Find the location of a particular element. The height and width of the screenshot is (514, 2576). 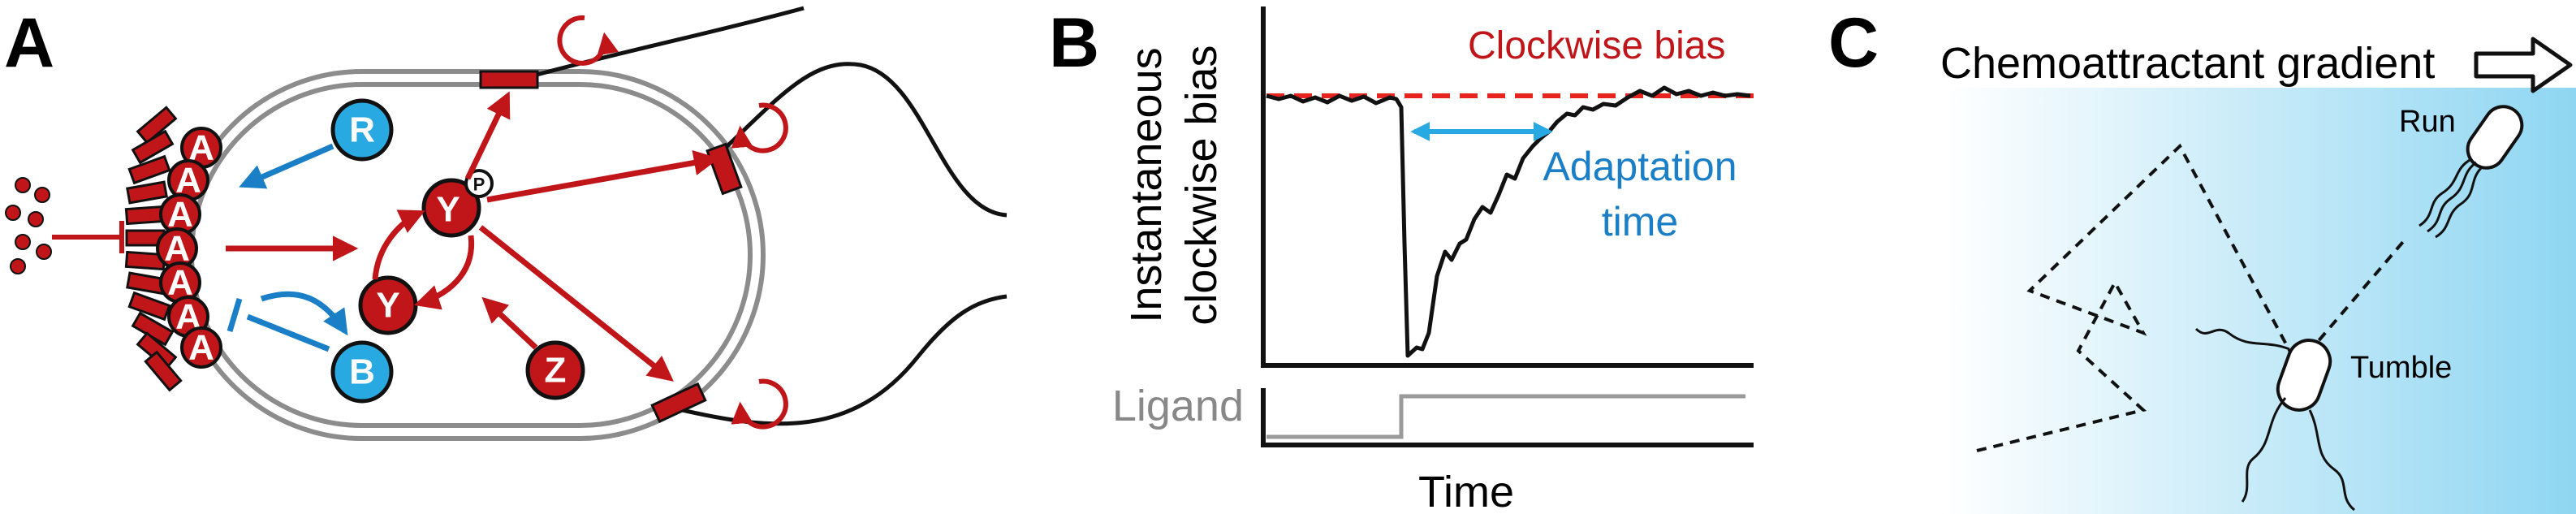

ylabel-line2: clockwise bias is located at coordinates (1201, 185).